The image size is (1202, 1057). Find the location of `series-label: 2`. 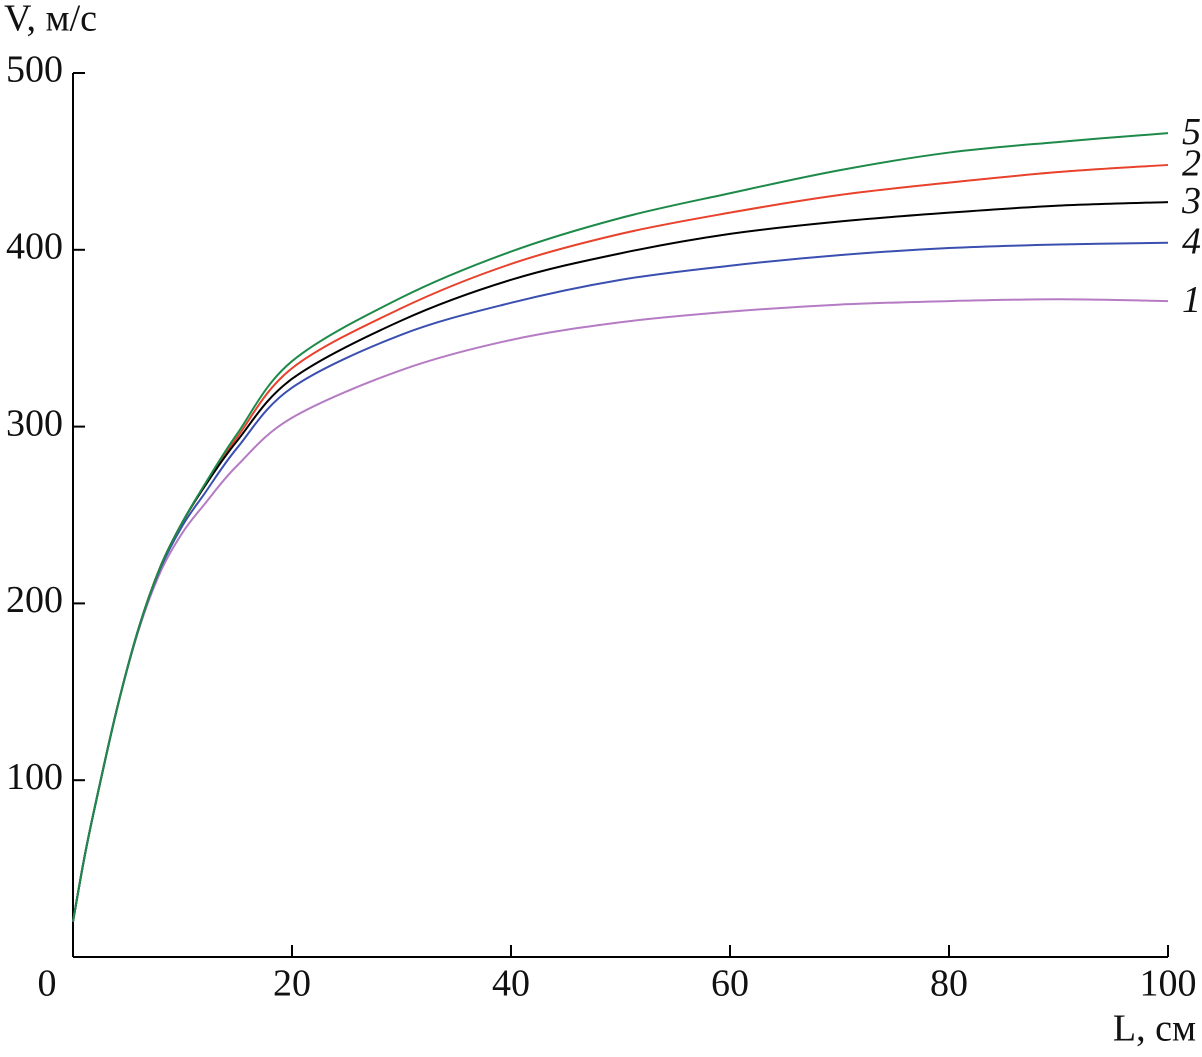

series-label: 2 is located at coordinates (1191, 164).